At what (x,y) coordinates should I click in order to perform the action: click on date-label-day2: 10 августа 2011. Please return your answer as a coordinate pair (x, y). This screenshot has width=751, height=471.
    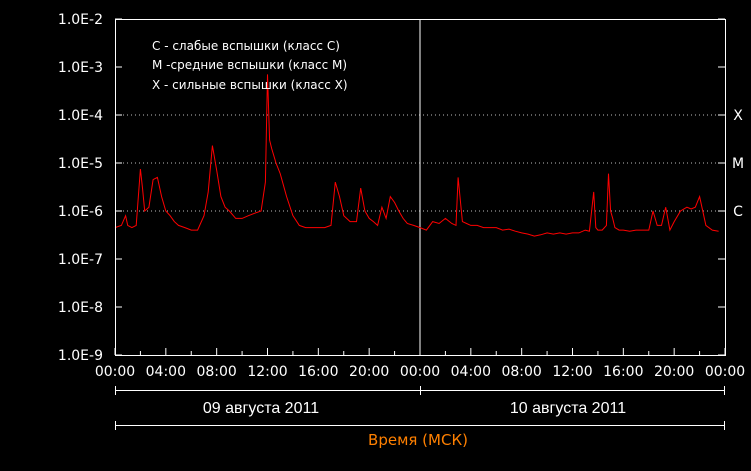
    Looking at the image, I should click on (568, 408).